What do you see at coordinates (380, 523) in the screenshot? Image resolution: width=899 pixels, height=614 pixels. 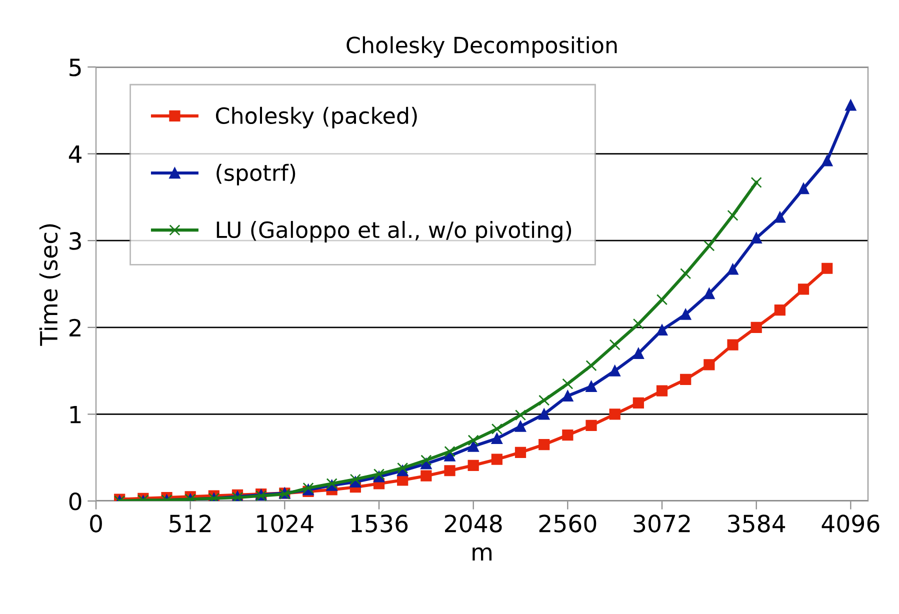 I see `x-tick-label: 1536` at bounding box center [380, 523].